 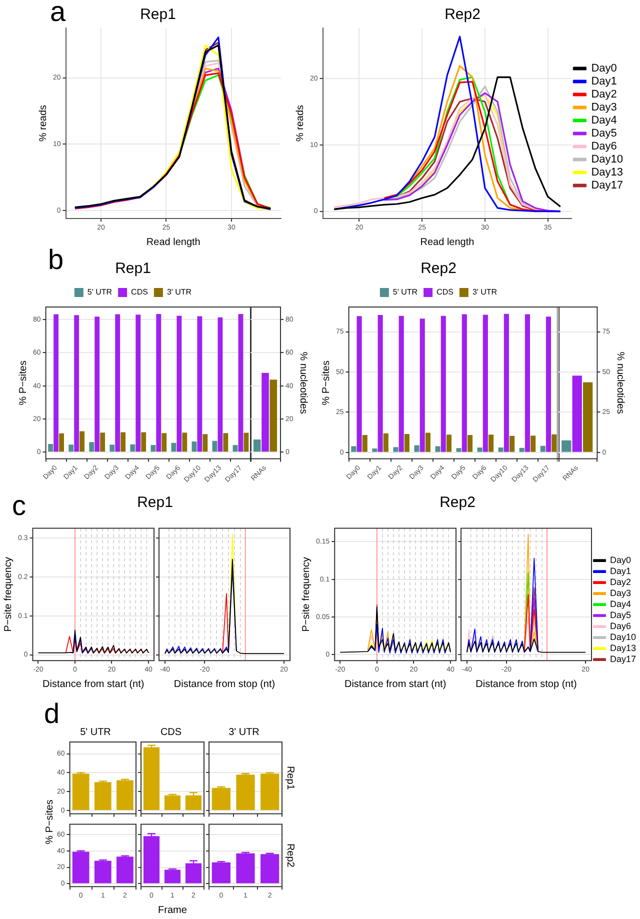 I want to click on legend-label: Day3, so click(x=604, y=108).